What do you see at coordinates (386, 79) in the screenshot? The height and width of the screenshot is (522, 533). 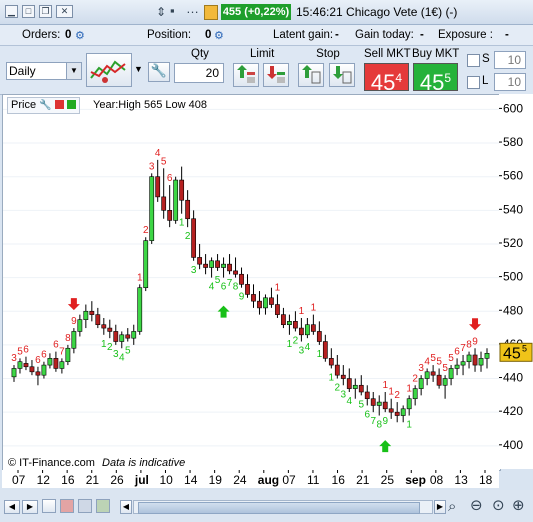 I see `sell-mkt-button: 454` at bounding box center [386, 79].